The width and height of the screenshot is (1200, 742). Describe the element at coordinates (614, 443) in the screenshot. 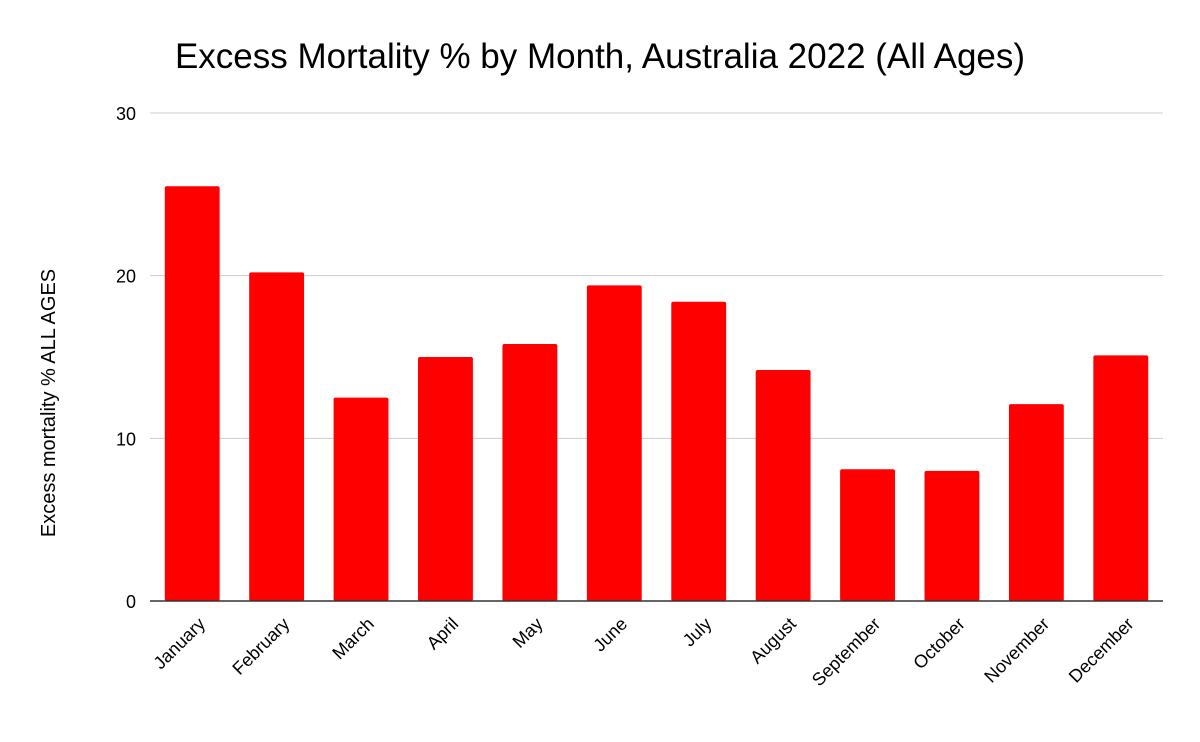

I see `bar-june` at that location.